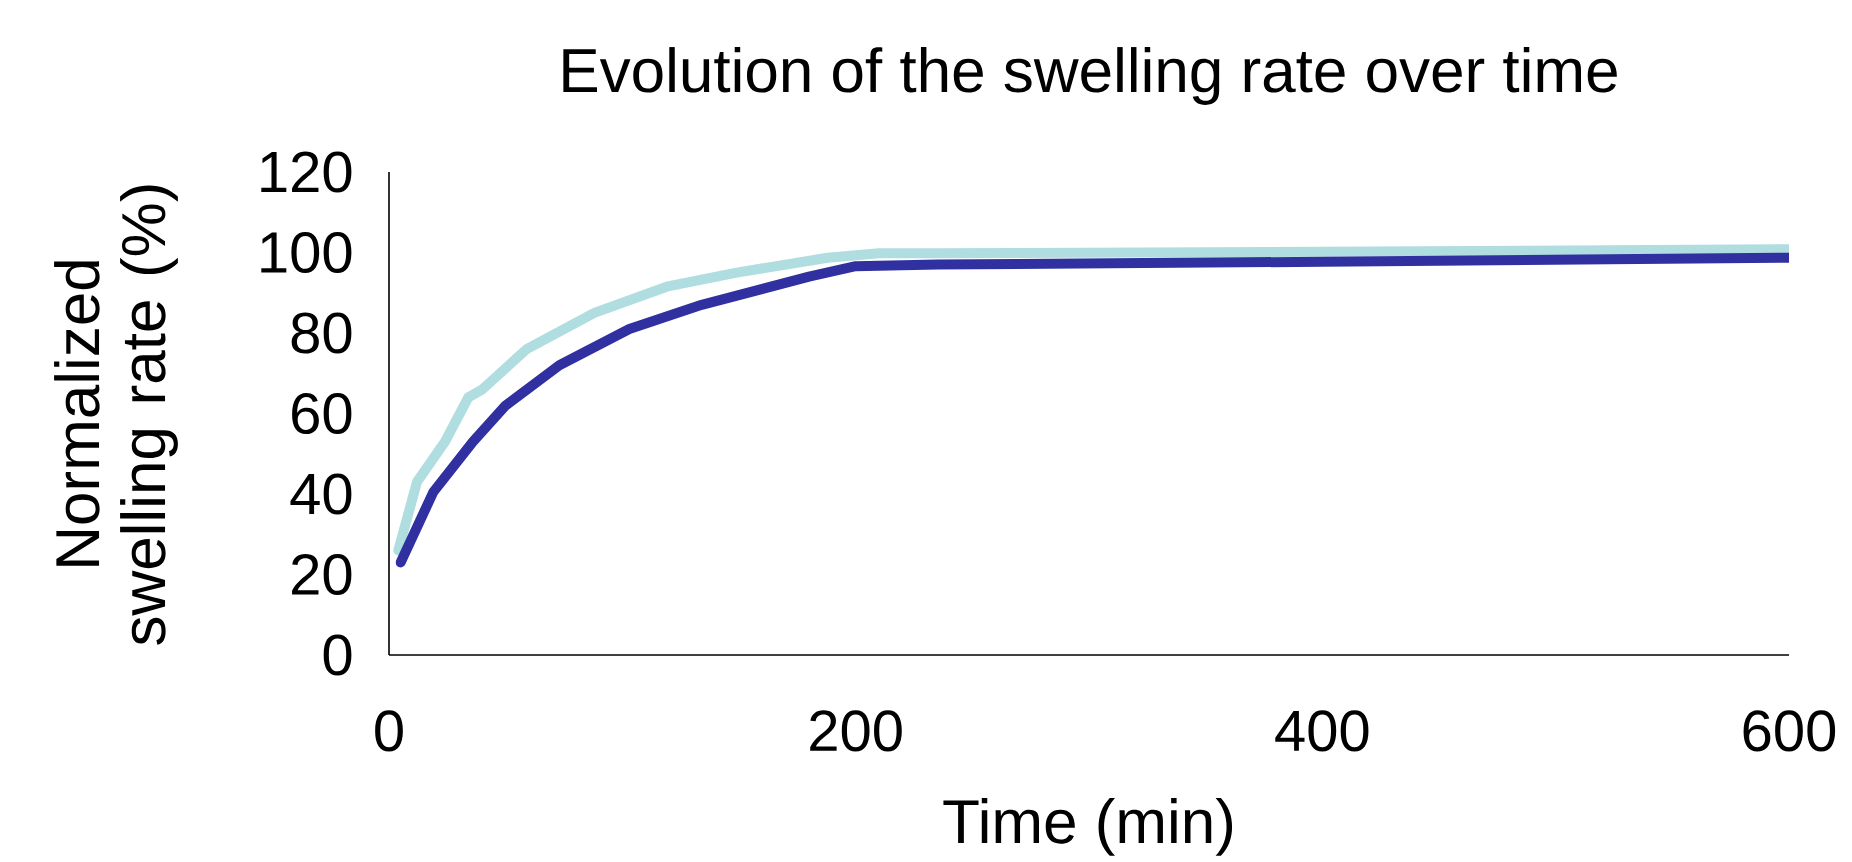  Describe the element at coordinates (1088, 827) in the screenshot. I see `x-axis-title: Time (min)` at that location.